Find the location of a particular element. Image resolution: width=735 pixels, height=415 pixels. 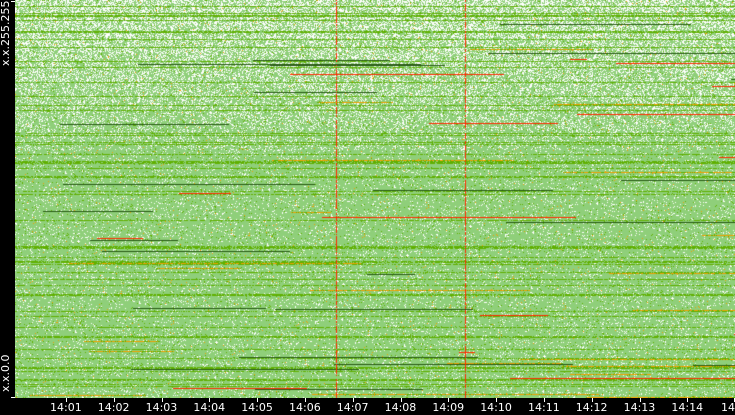

x-tick-label: 14:10 is located at coordinates (496, 407).